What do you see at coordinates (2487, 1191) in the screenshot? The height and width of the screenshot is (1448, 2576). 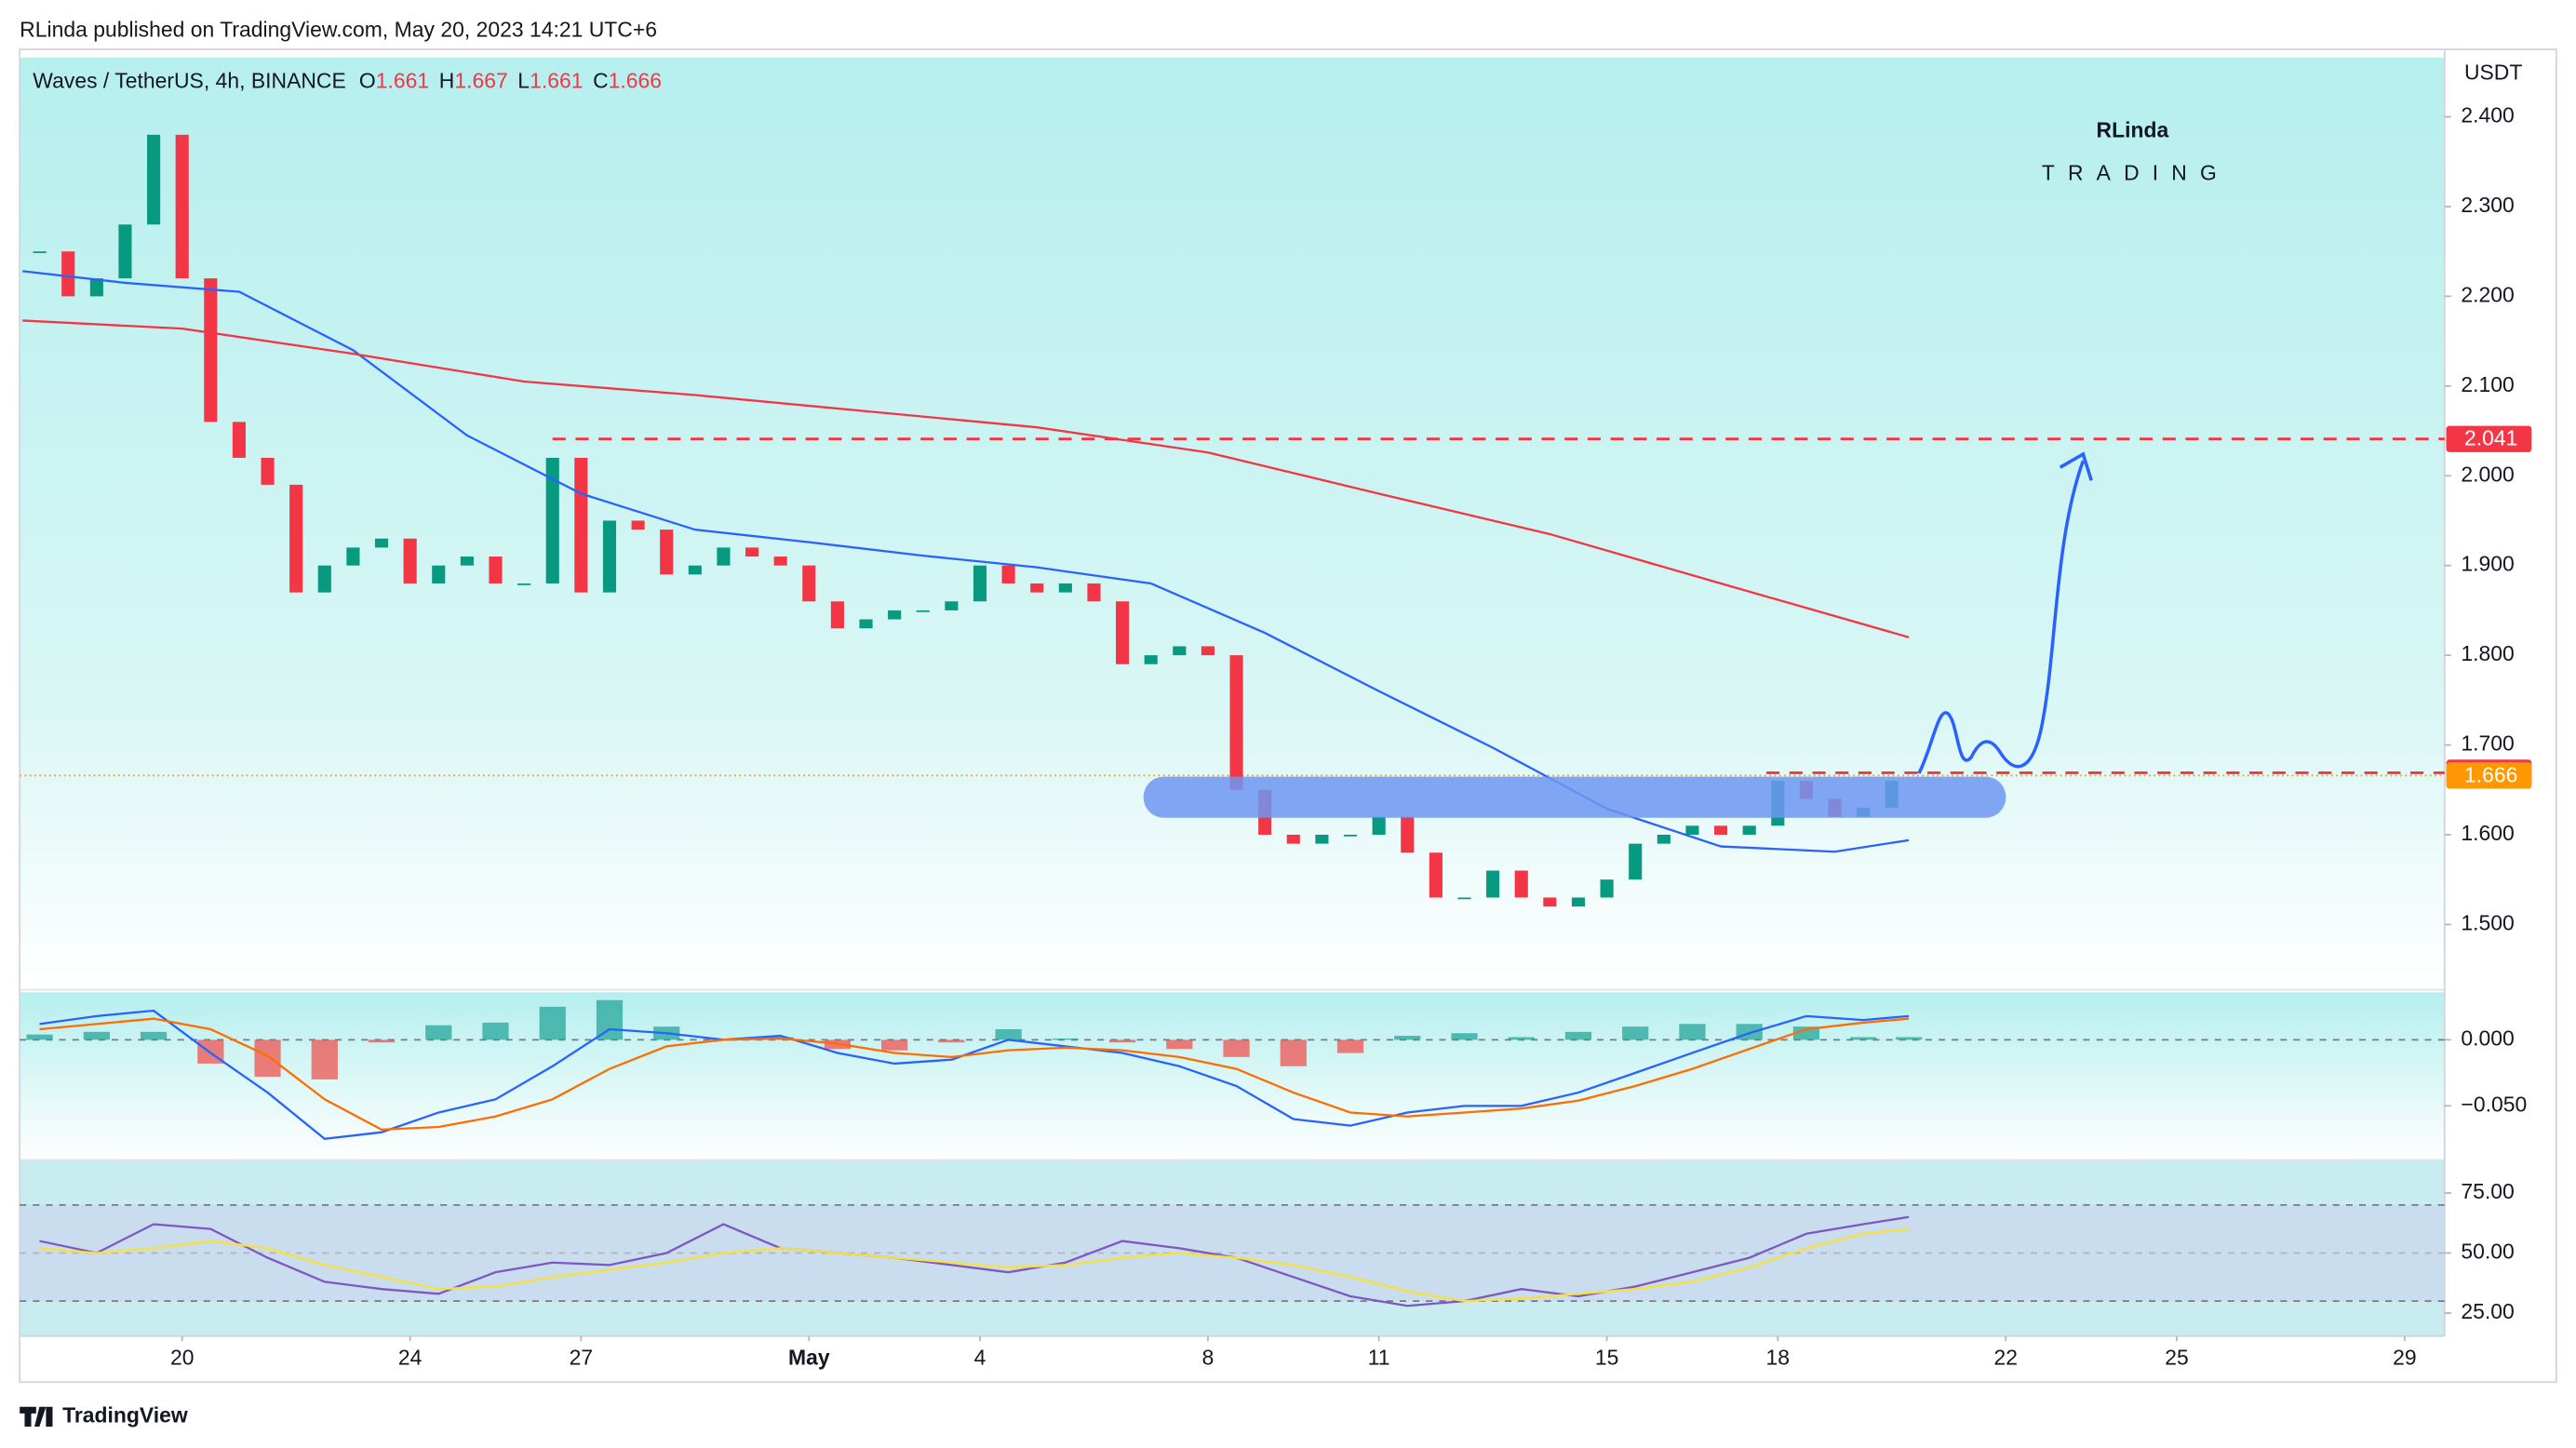 I see `y-tick-label: 75.00` at bounding box center [2487, 1191].